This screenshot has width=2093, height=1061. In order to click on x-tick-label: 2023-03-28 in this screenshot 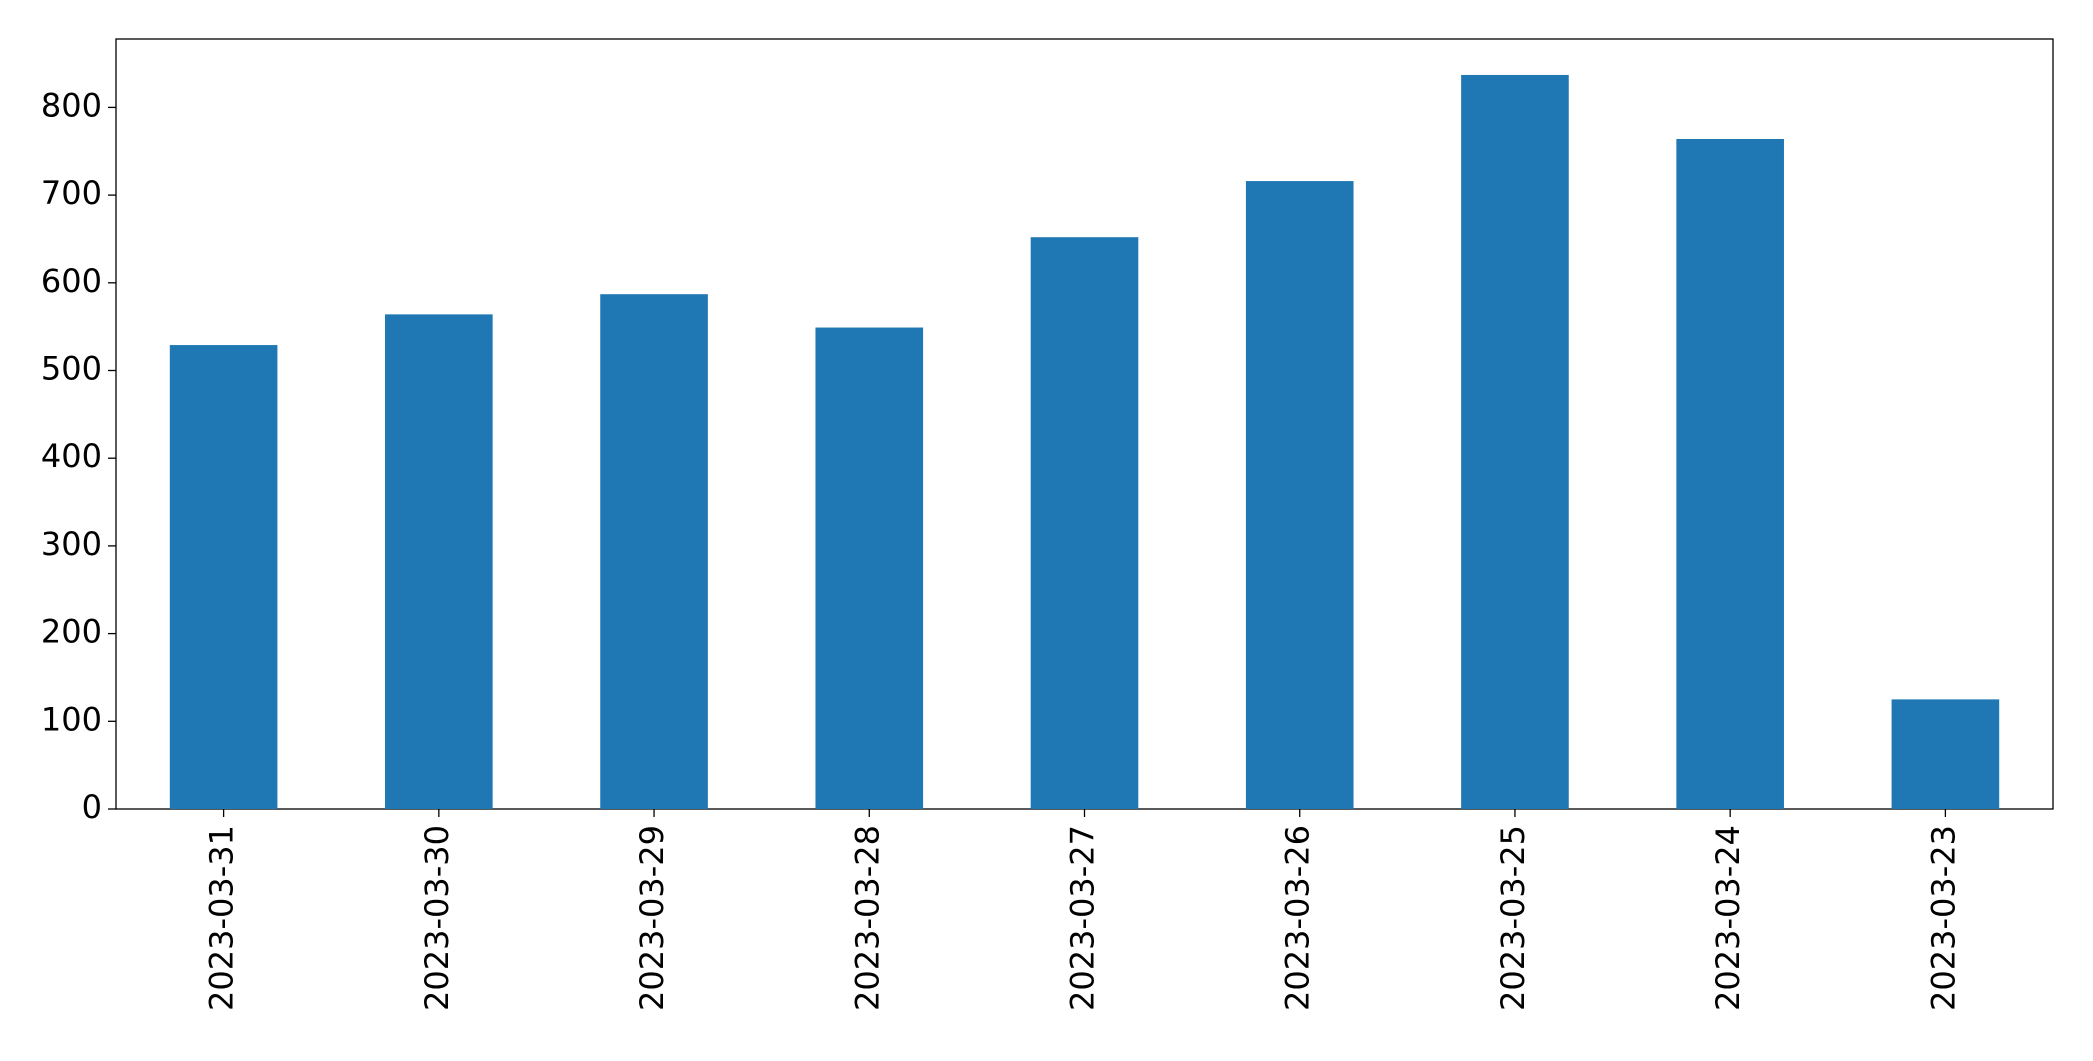, I will do `click(867, 918)`.